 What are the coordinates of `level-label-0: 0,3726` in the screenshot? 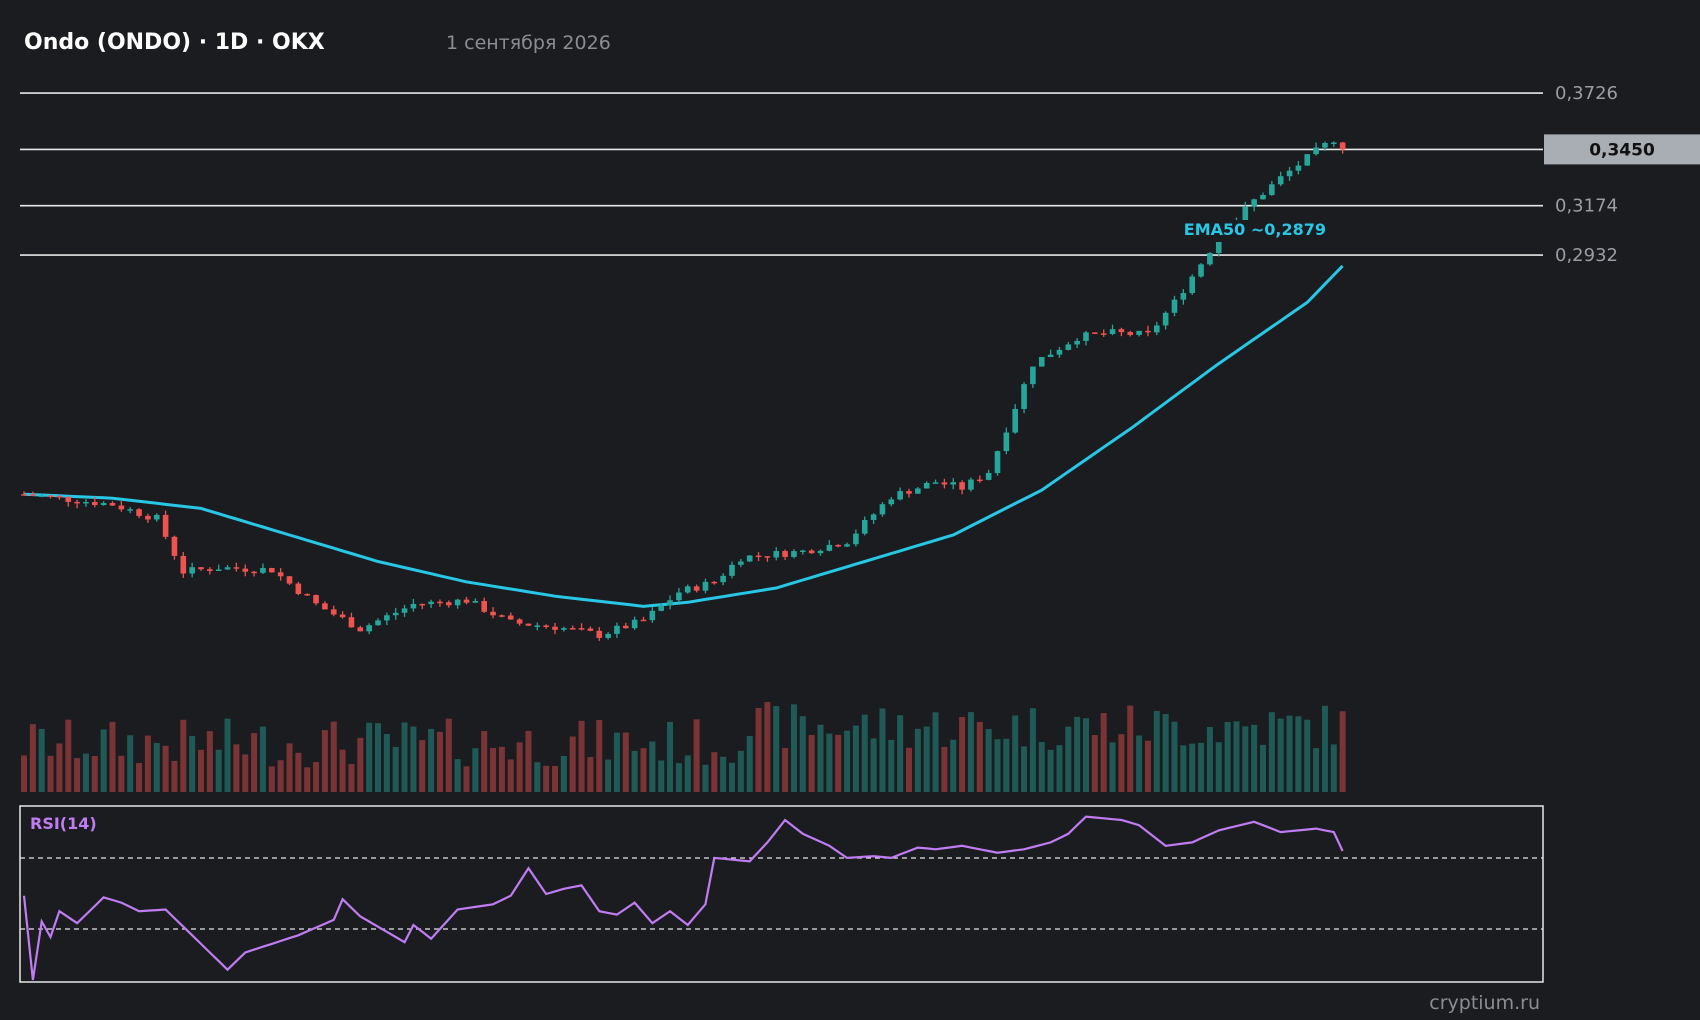 It's located at (1586, 93).